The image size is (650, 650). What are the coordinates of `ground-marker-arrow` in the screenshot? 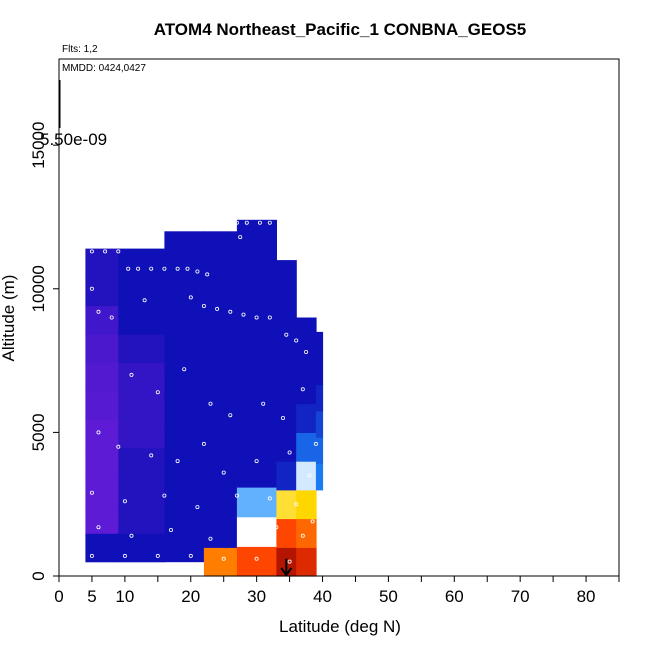 It's located at (286, 572).